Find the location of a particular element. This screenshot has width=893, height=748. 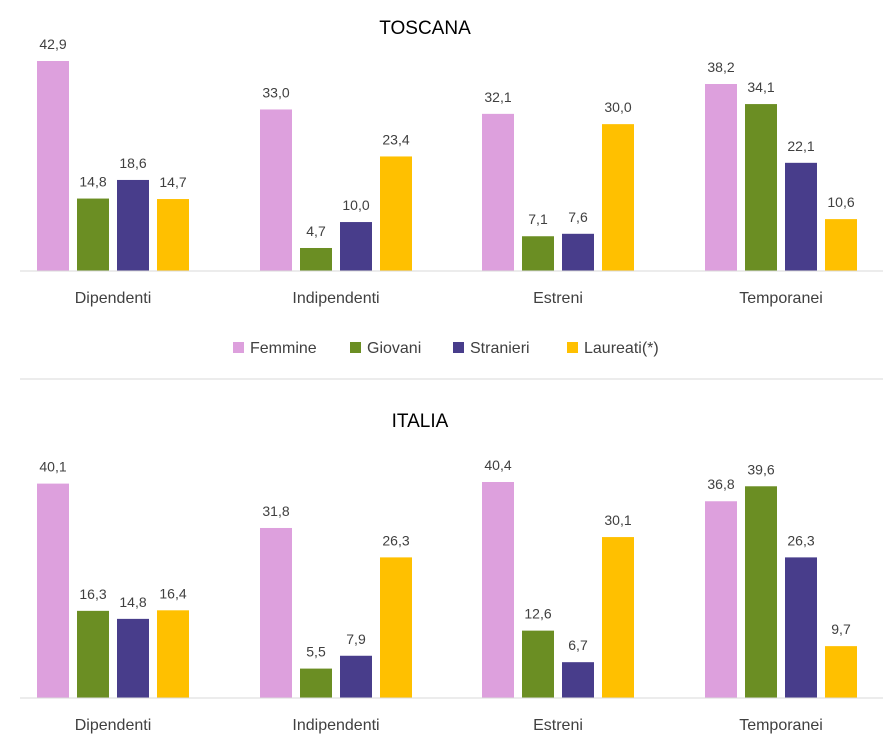

data-label-italia-temporanei-femmine: 36,8 is located at coordinates (720, 484).